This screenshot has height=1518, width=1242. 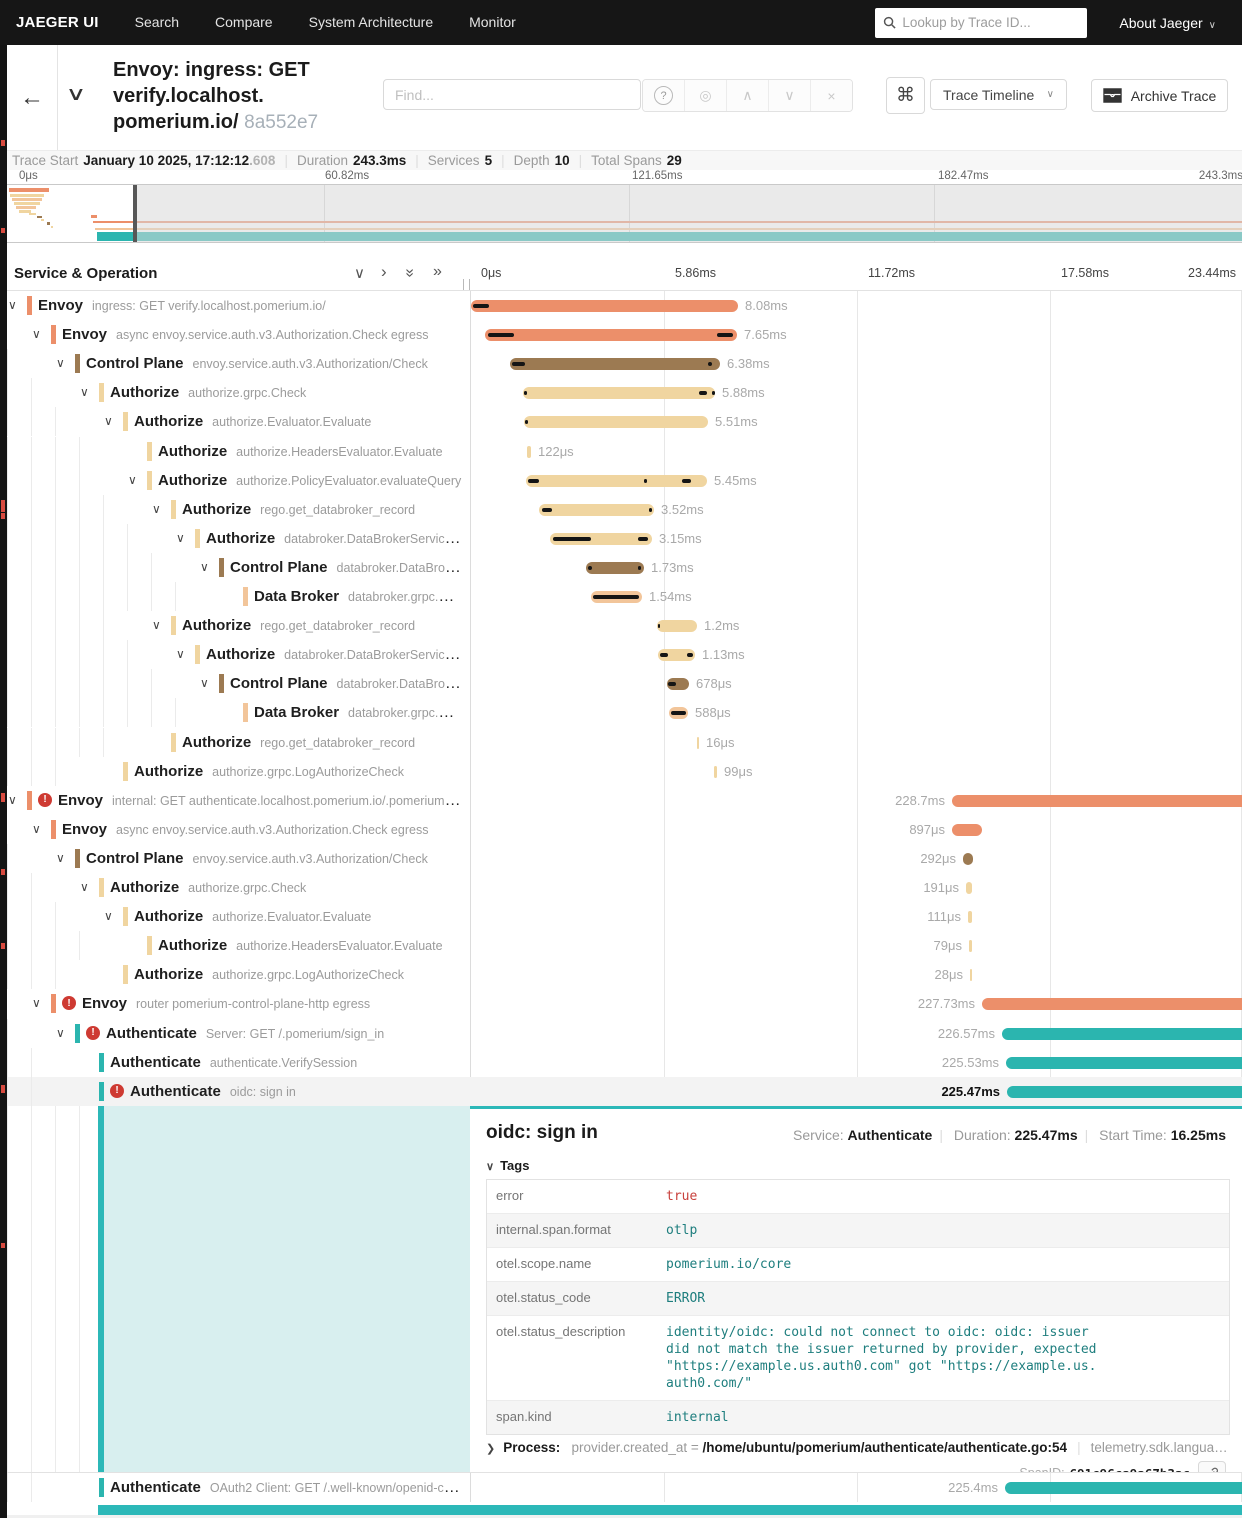 What do you see at coordinates (858, 1417) in the screenshot?
I see `tag-row-span.kind: span.kind internal` at bounding box center [858, 1417].